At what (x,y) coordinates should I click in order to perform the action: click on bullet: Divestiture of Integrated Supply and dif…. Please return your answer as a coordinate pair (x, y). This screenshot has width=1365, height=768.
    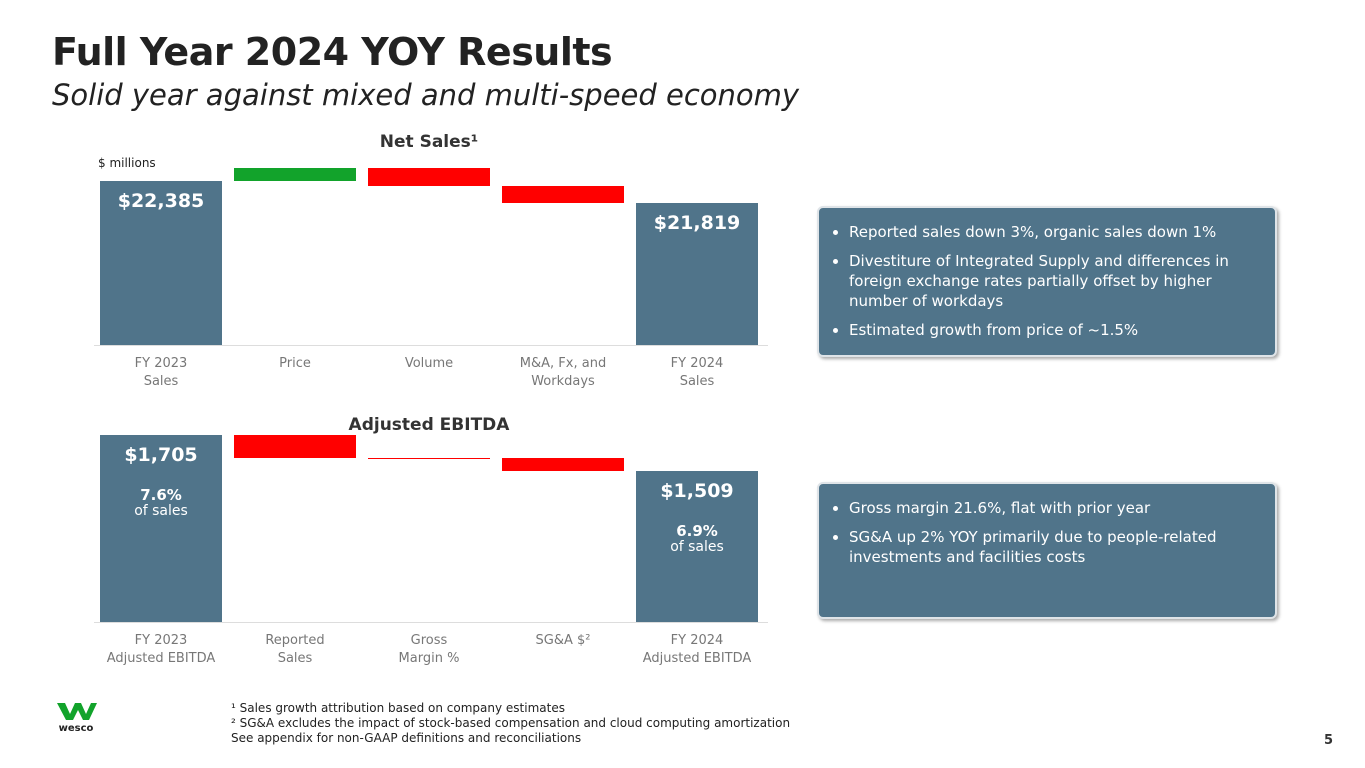
    Looking at the image, I should click on (1054, 281).